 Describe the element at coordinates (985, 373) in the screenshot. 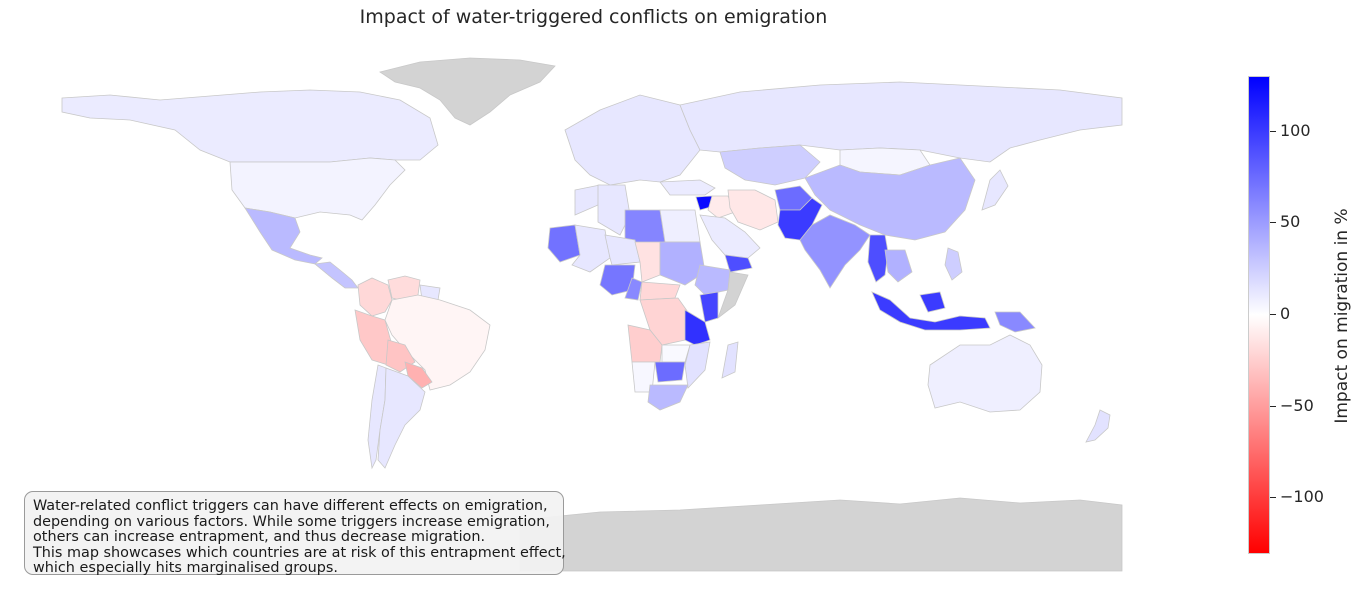

I see `region-australia` at that location.